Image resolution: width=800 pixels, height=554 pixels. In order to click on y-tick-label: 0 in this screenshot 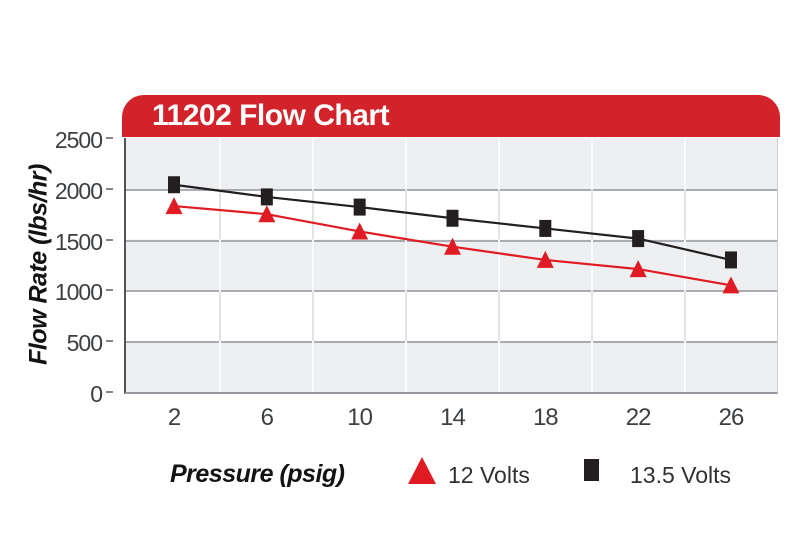, I will do `click(96, 394)`.